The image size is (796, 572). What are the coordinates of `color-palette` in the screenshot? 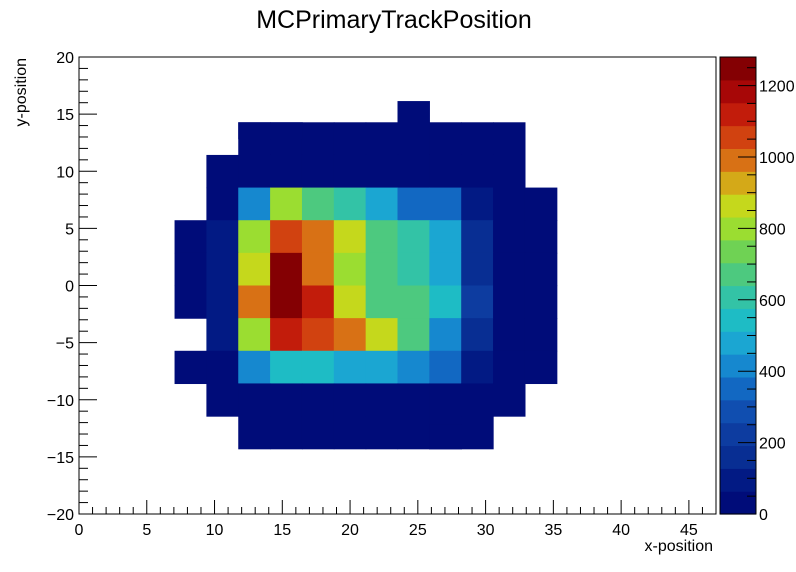 It's located at (738, 285).